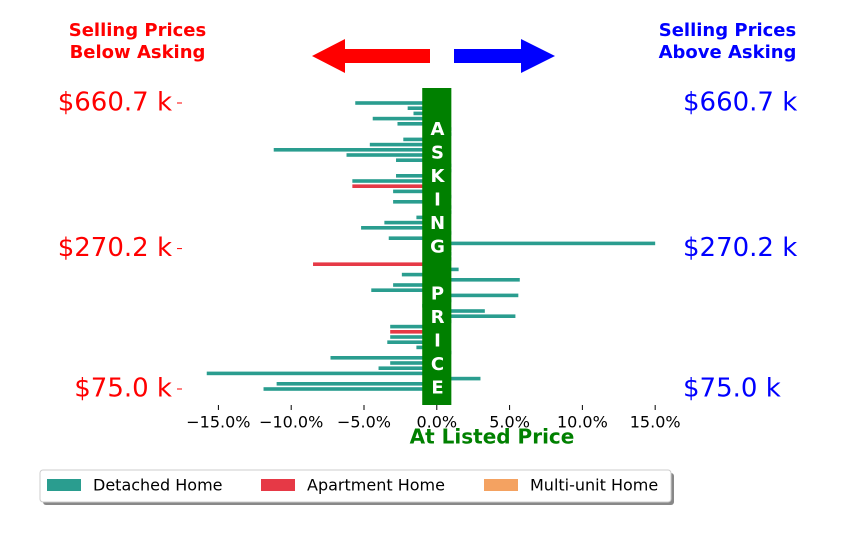 Image resolution: width=844 pixels, height=541 pixels. Describe the element at coordinates (732, 389) in the screenshot. I see `y-tick-label-right: $75.0 k` at that location.